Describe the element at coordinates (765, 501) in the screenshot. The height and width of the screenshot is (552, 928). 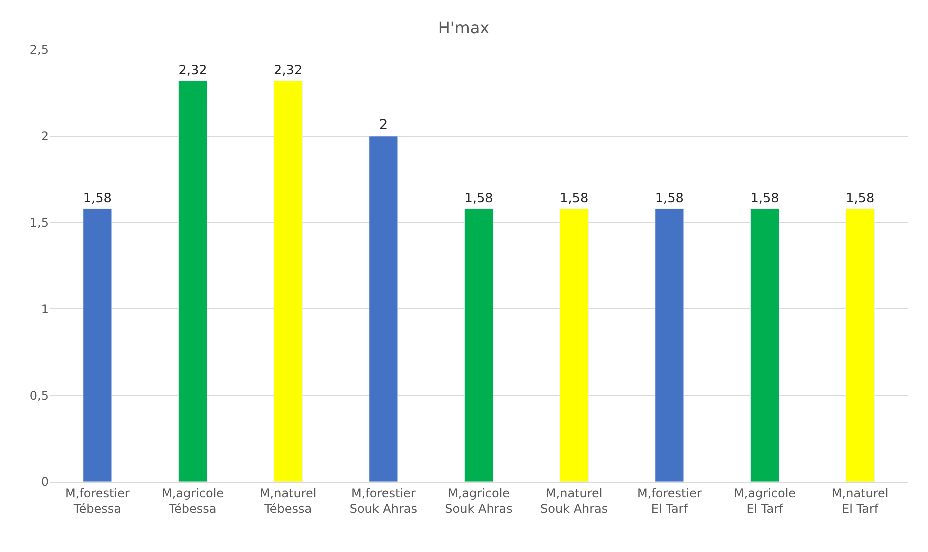
I see `x-tick-label: M,agricole El Tarf` at that location.